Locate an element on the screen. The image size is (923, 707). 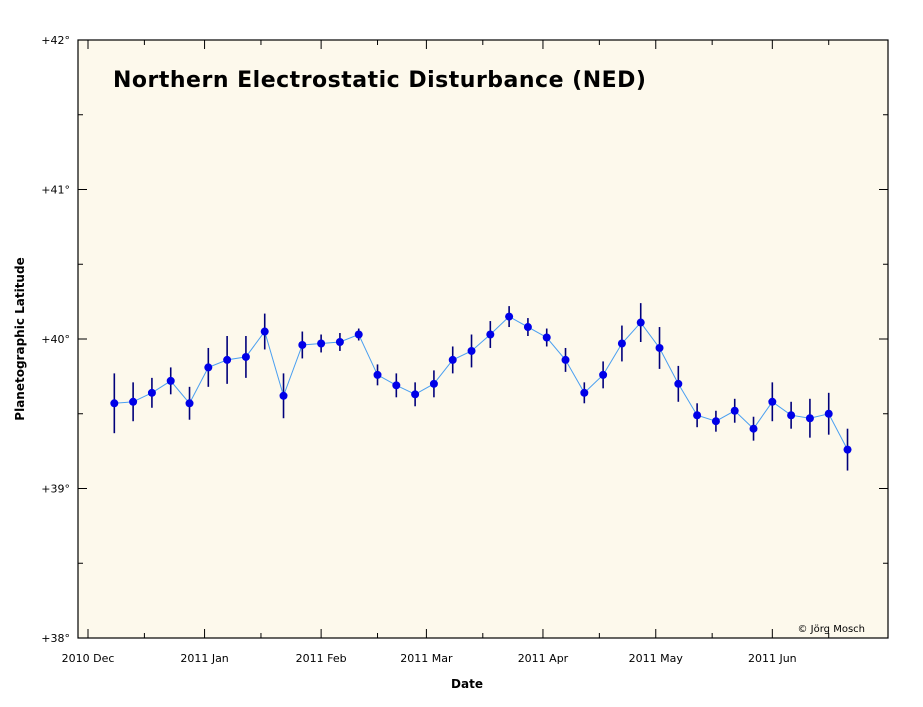
x-axis-label: Date is located at coordinates (467, 684).